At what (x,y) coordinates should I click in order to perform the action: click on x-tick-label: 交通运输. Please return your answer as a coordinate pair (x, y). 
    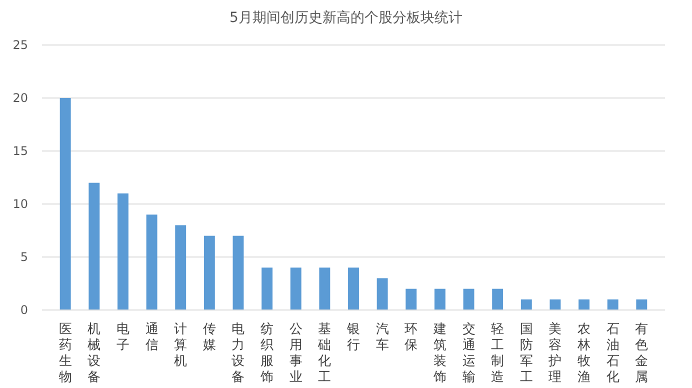
    Looking at the image, I should click on (469, 353).